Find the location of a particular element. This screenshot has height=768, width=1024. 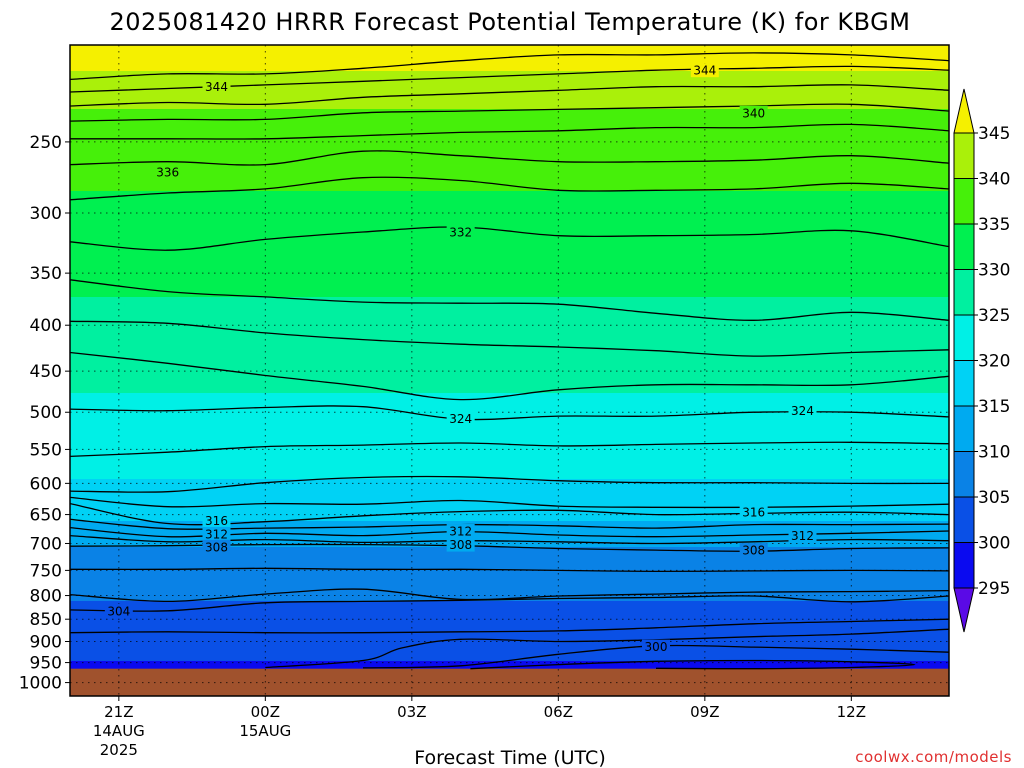

contour-label-text: 344 is located at coordinates (216, 87).